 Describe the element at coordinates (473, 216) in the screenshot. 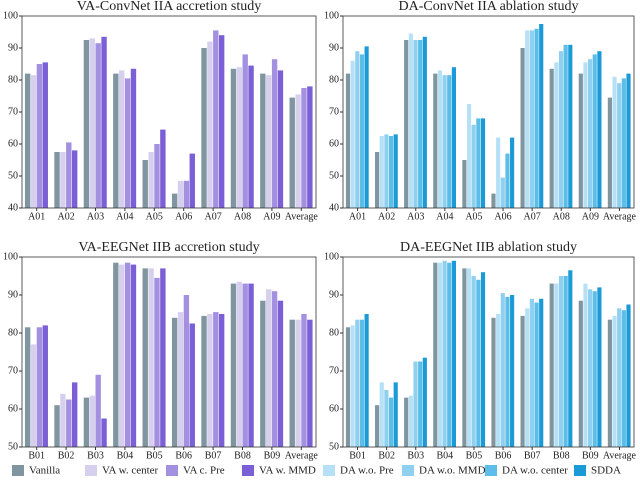

I see `x-tick-label: A05` at that location.